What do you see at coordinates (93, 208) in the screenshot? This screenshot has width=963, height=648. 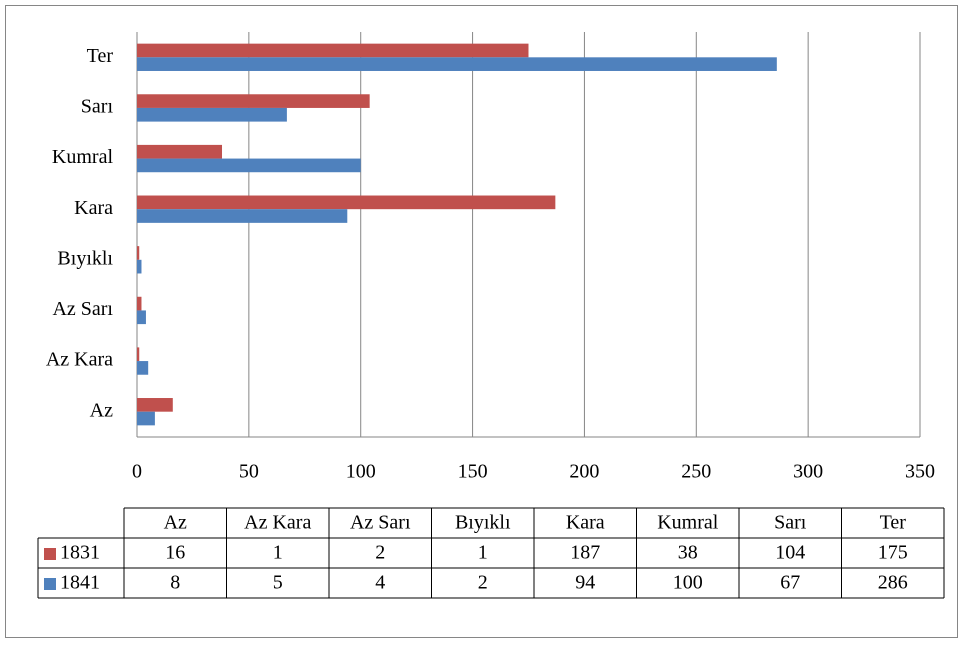 I see `y-tick-label: Kara` at bounding box center [93, 208].